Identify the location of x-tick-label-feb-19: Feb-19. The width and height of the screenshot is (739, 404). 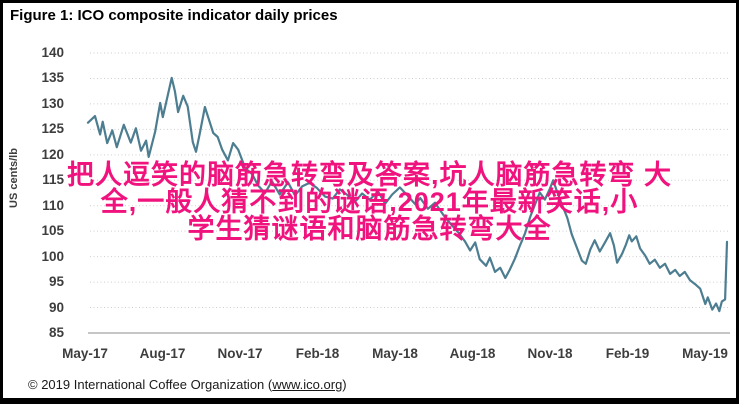
(627, 353).